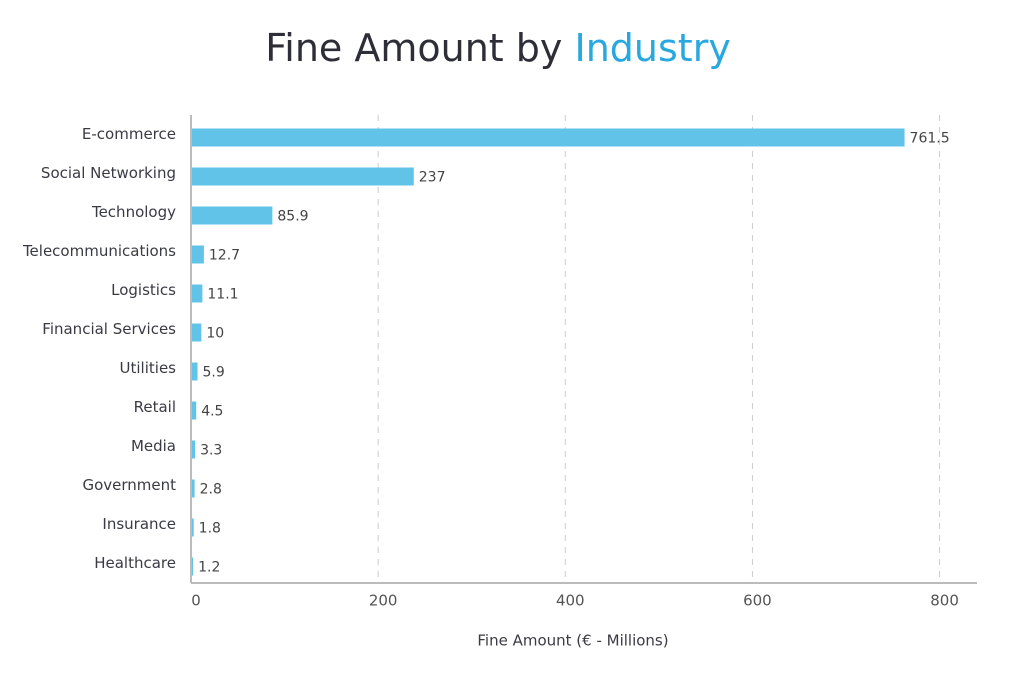  I want to click on value-label: 1.2, so click(209, 568).